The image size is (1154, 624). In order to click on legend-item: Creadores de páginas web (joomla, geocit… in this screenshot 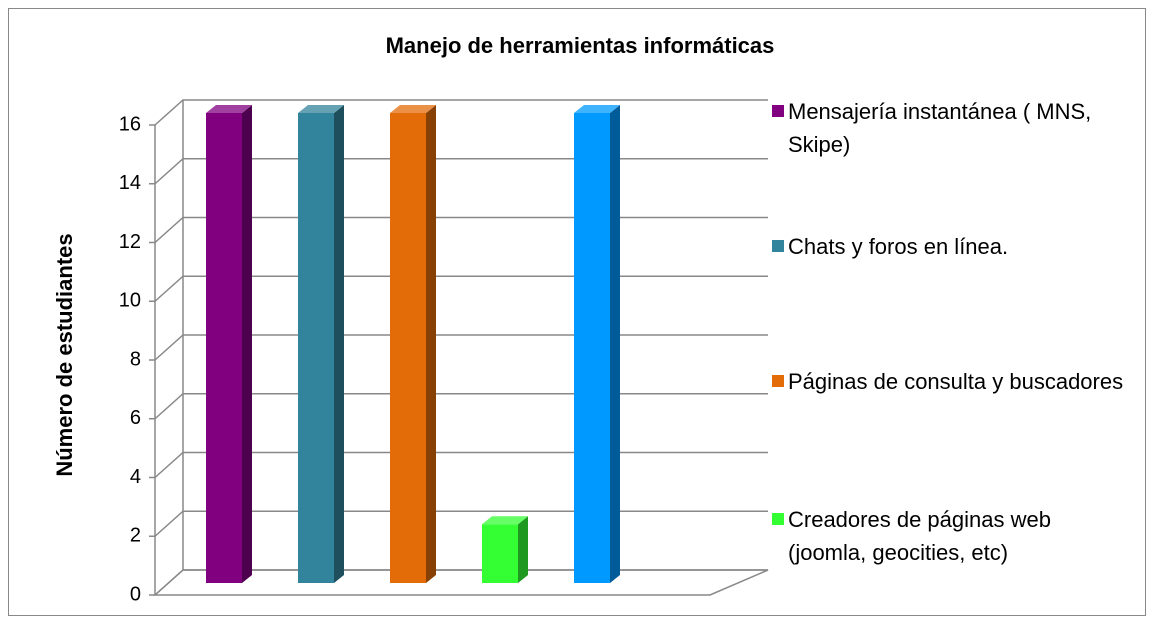, I will do `click(952, 536)`.